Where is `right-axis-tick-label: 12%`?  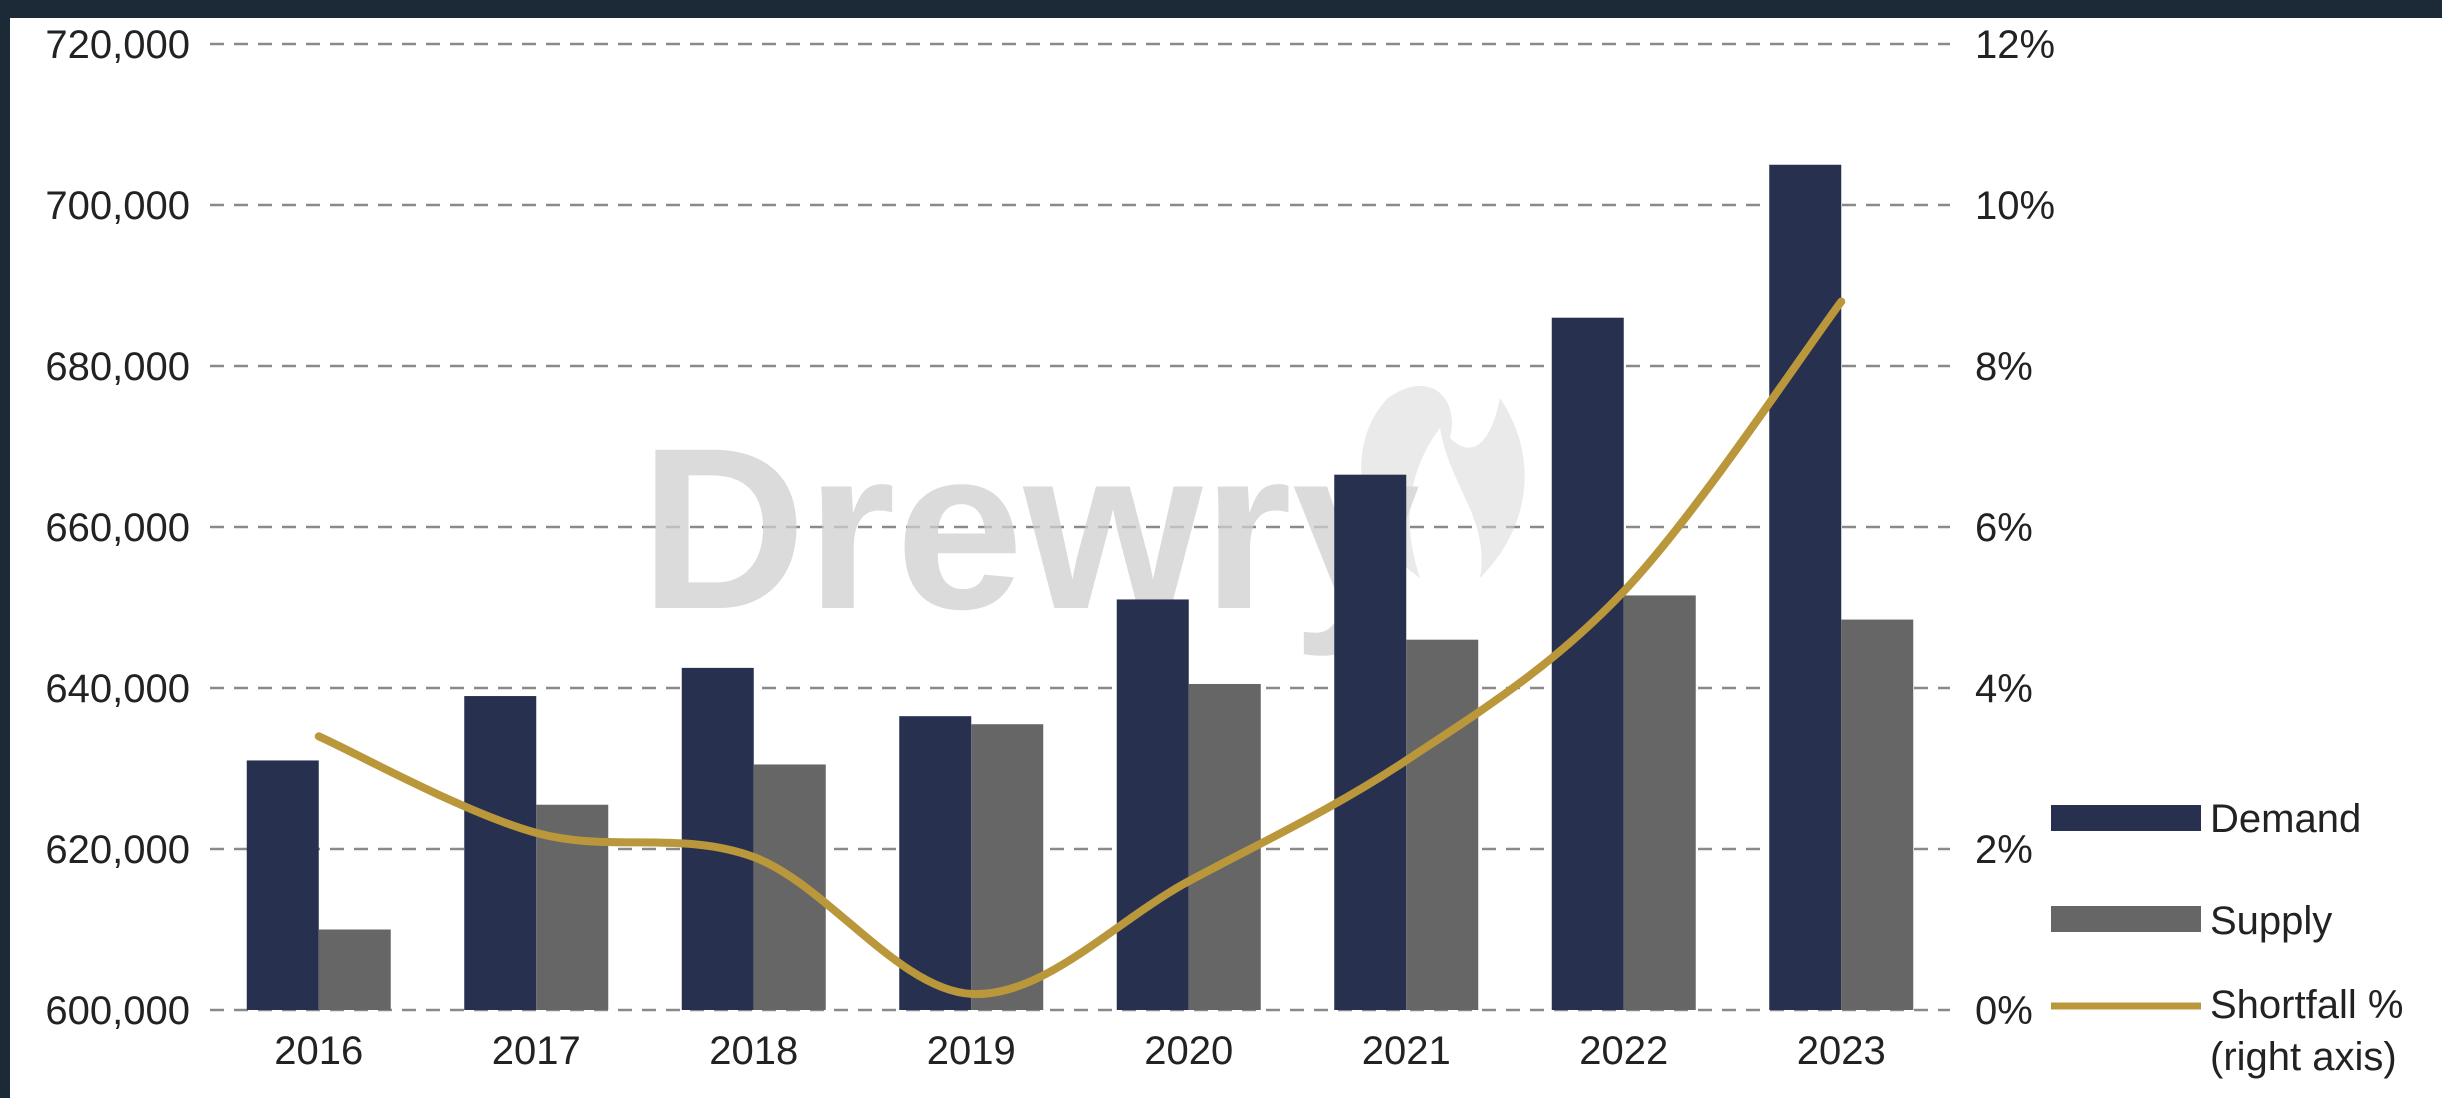
right-axis-tick-label: 12% is located at coordinates (2015, 45).